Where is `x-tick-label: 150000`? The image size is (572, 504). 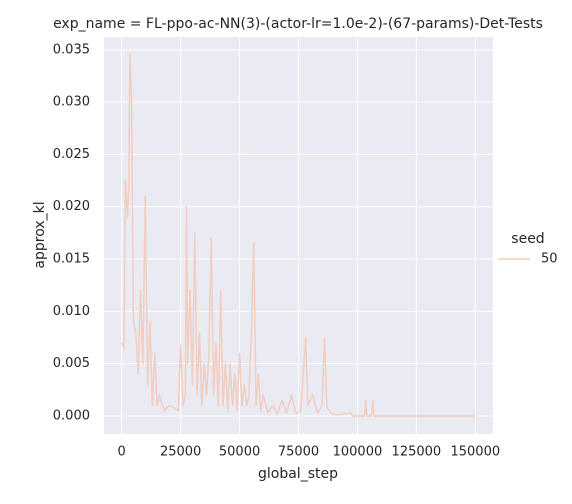 x-tick-label: 150000 is located at coordinates (475, 452).